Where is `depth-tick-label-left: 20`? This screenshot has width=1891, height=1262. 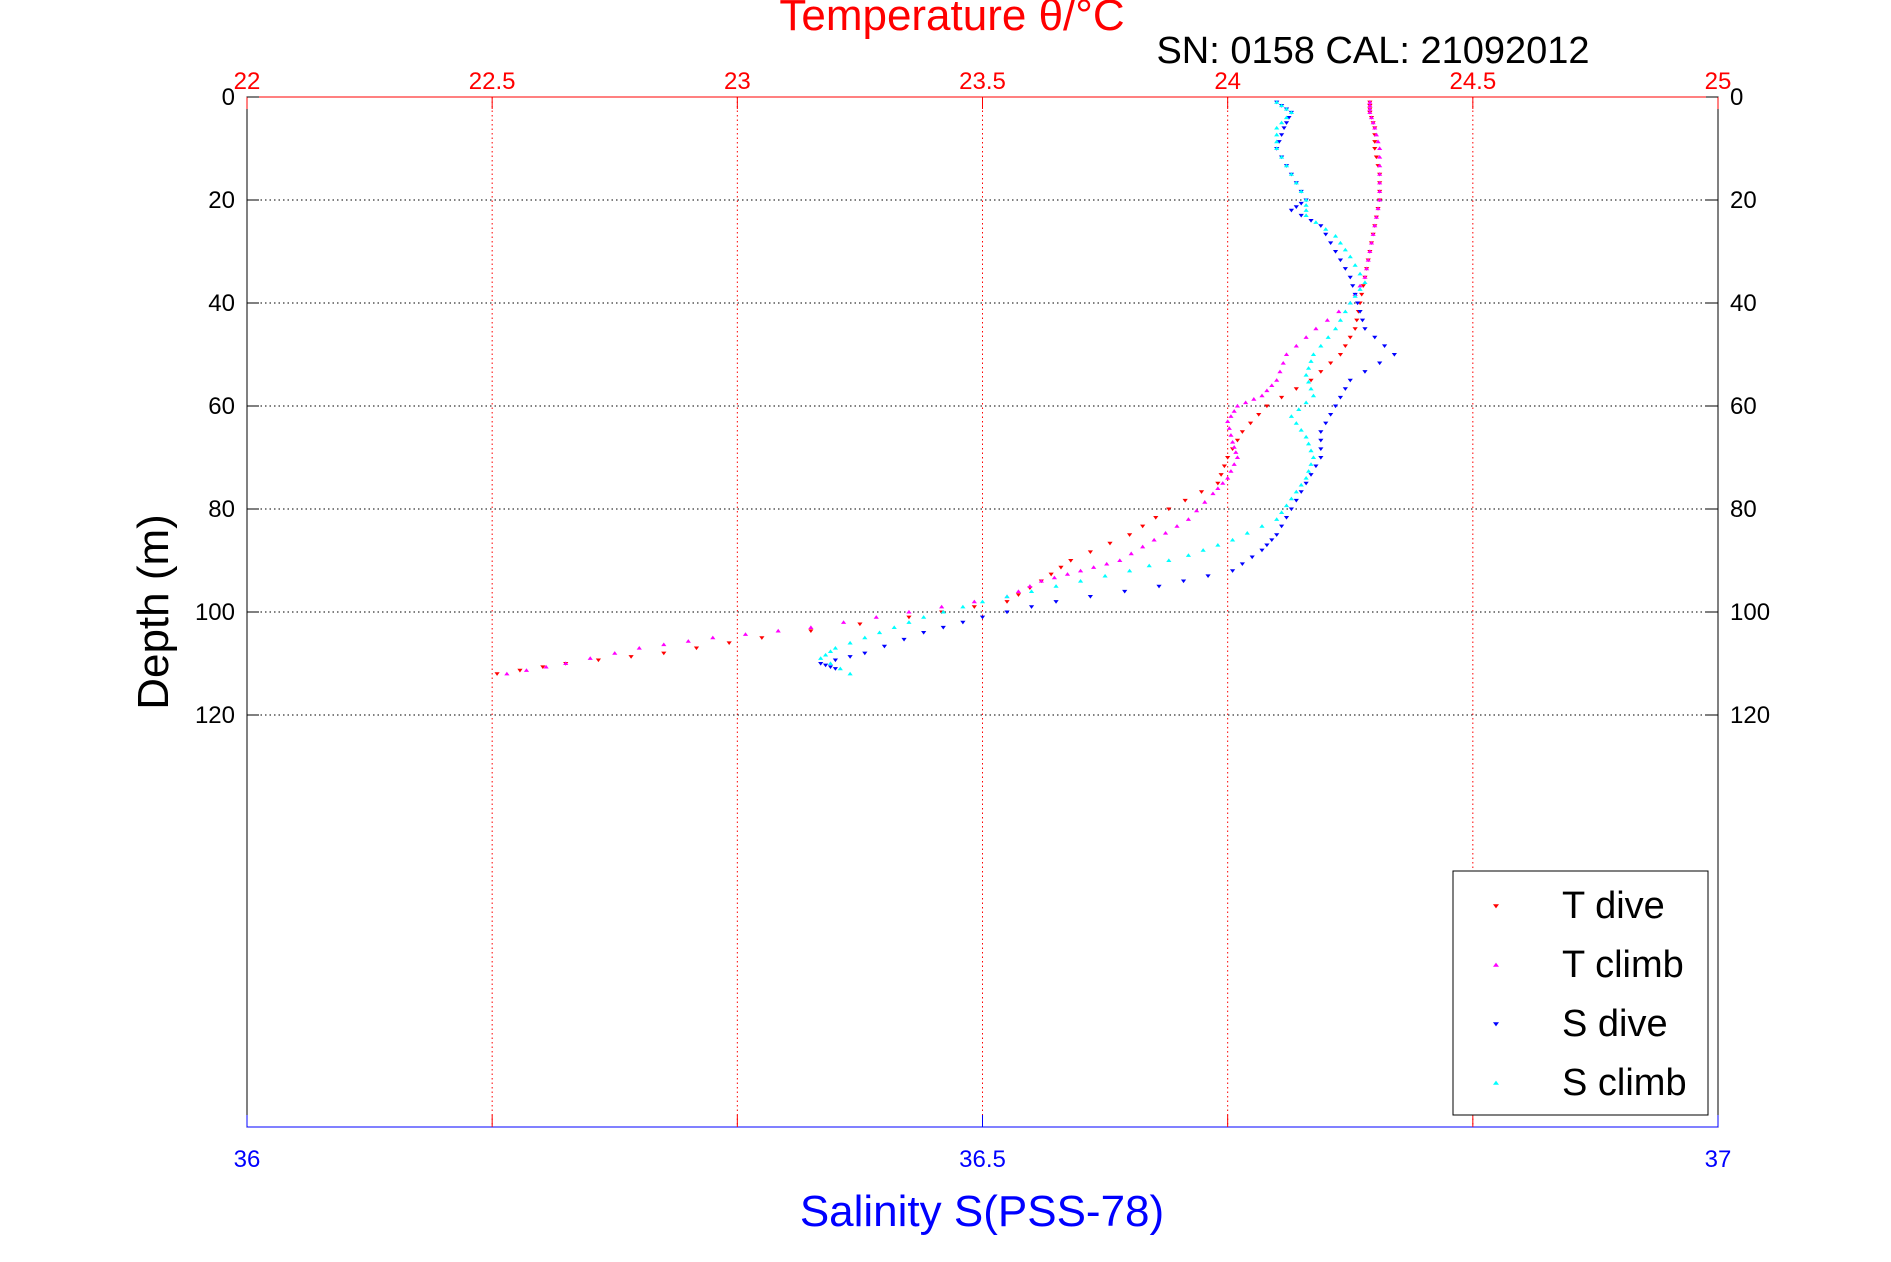 depth-tick-label-left: 20 is located at coordinates (221, 200).